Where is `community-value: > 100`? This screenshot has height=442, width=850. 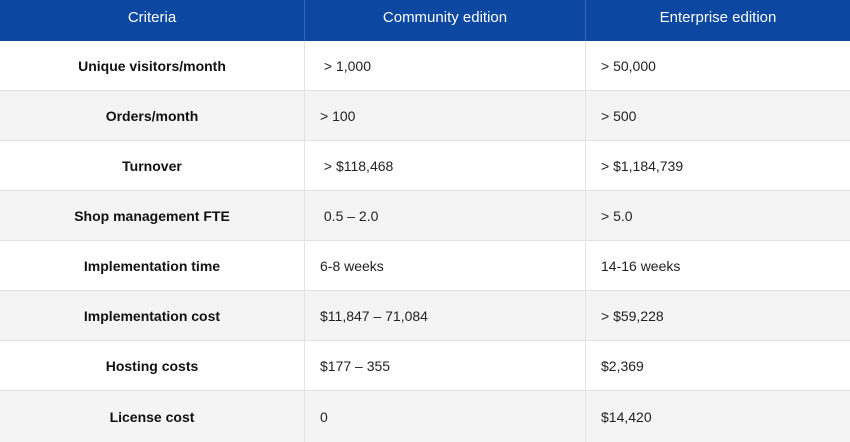 community-value: > 100 is located at coordinates (338, 115).